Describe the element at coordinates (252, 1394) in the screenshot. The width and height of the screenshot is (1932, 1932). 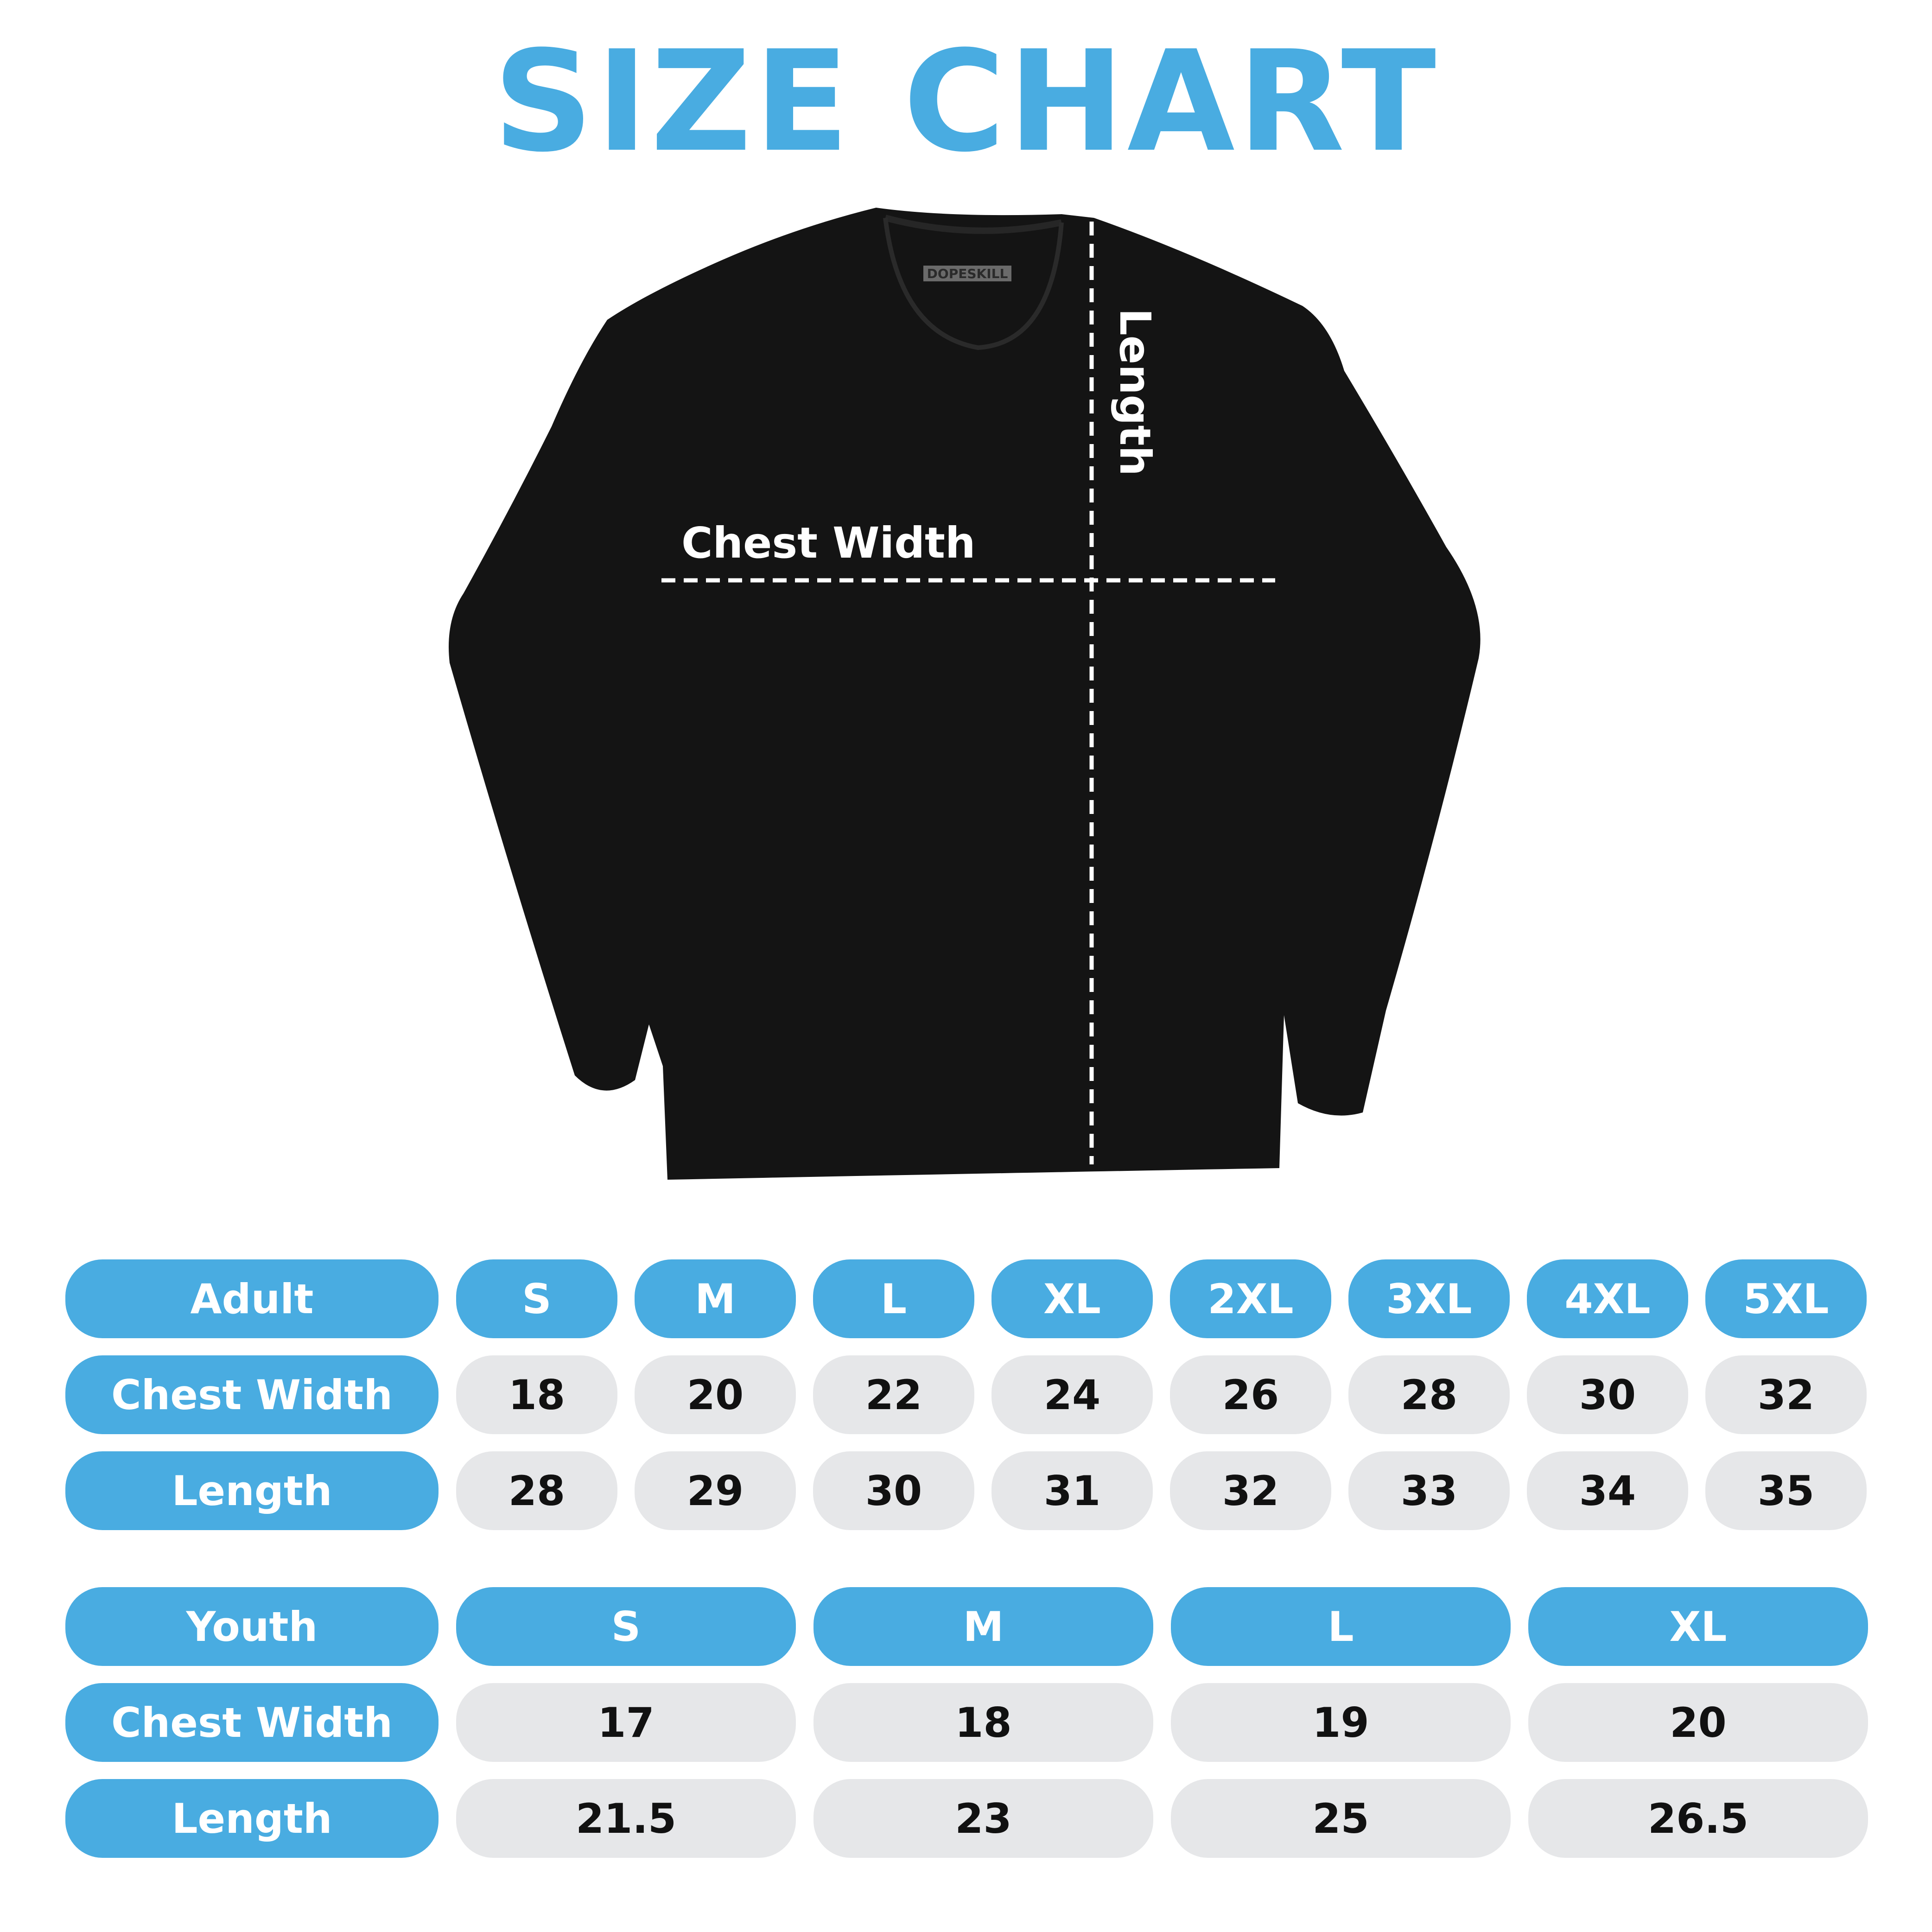
I see `adult-row-label: Chest Width` at that location.